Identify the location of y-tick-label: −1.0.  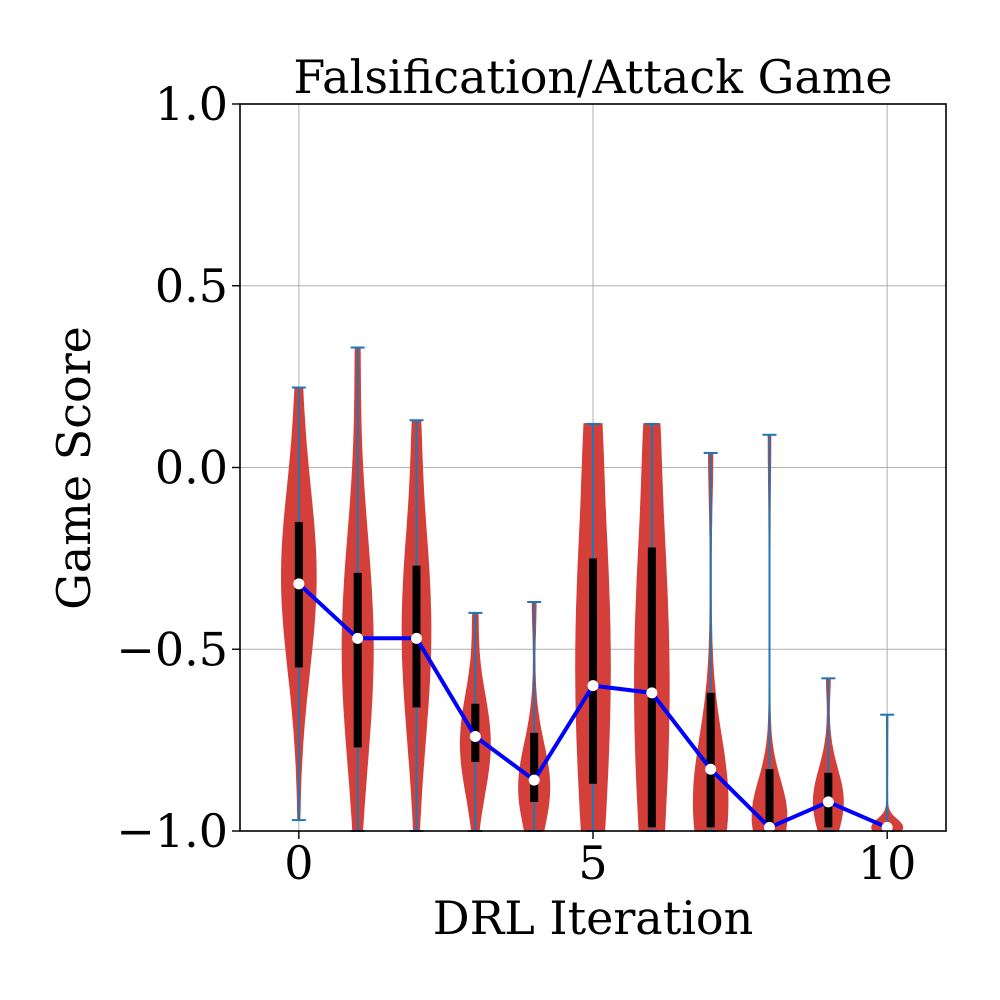
(172, 831).